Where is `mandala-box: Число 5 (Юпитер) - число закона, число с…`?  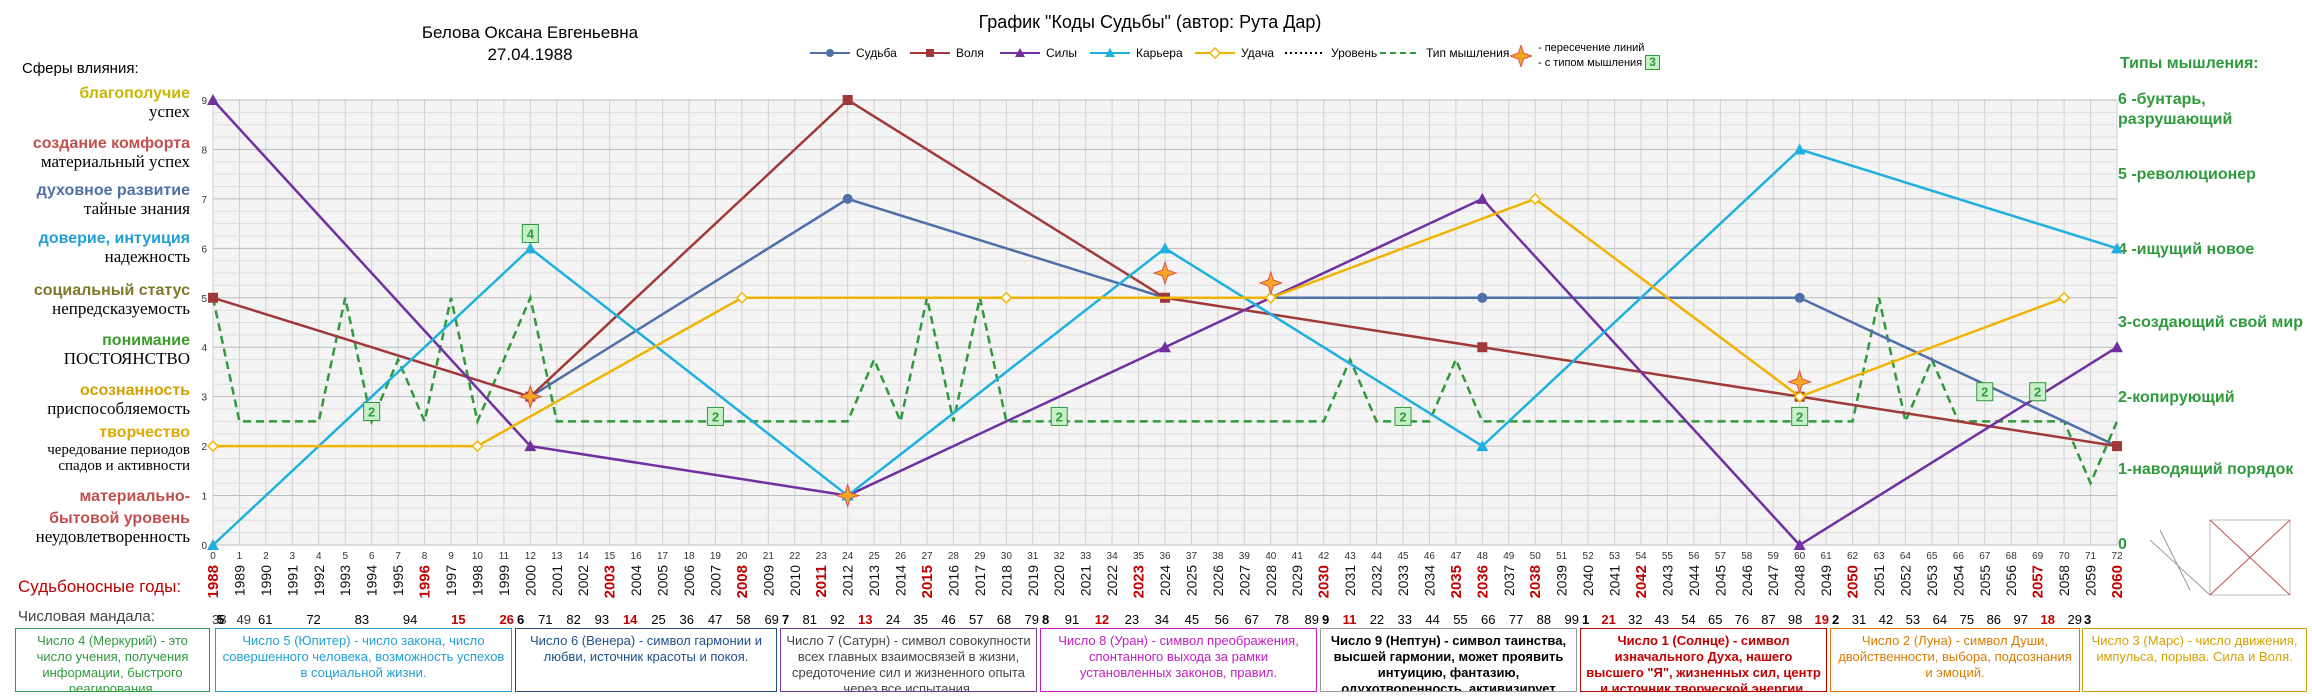 mandala-box: Число 5 (Юпитер) - число закона, число с… is located at coordinates (363, 660).